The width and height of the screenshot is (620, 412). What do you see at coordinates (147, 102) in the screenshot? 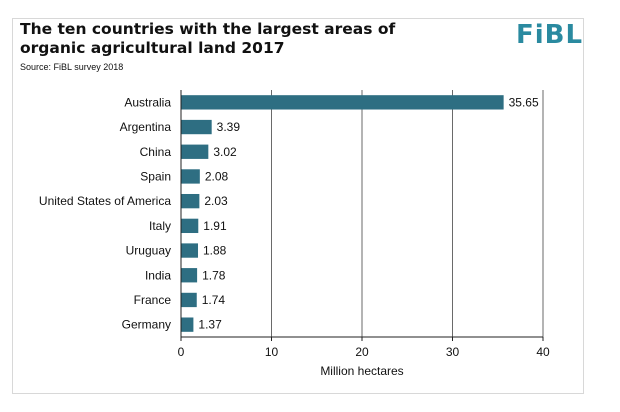
I see `category-label-0: Australia` at bounding box center [147, 102].